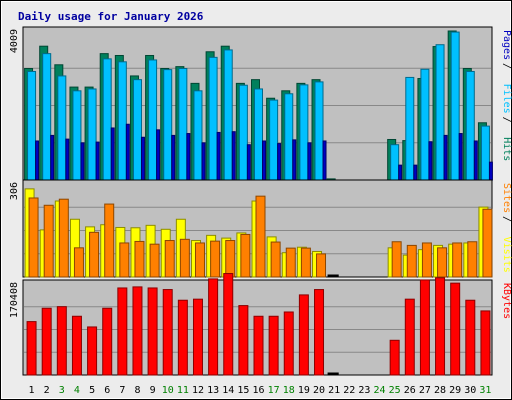 The height and width of the screenshot is (400, 512). I want to click on legend-sites: Sites, so click(506, 198).